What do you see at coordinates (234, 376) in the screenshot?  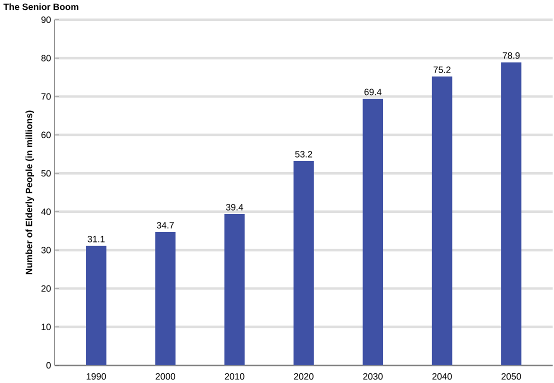 I see `x-tick-label: 2010` at bounding box center [234, 376].